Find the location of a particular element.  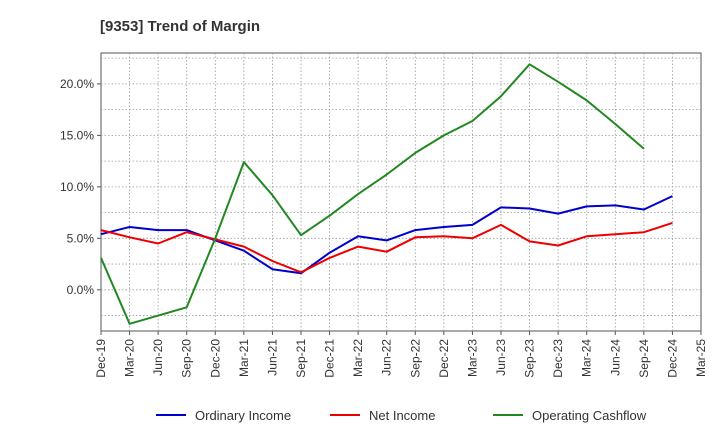

x-tick-label: Sep-24 is located at coordinates (644, 358).